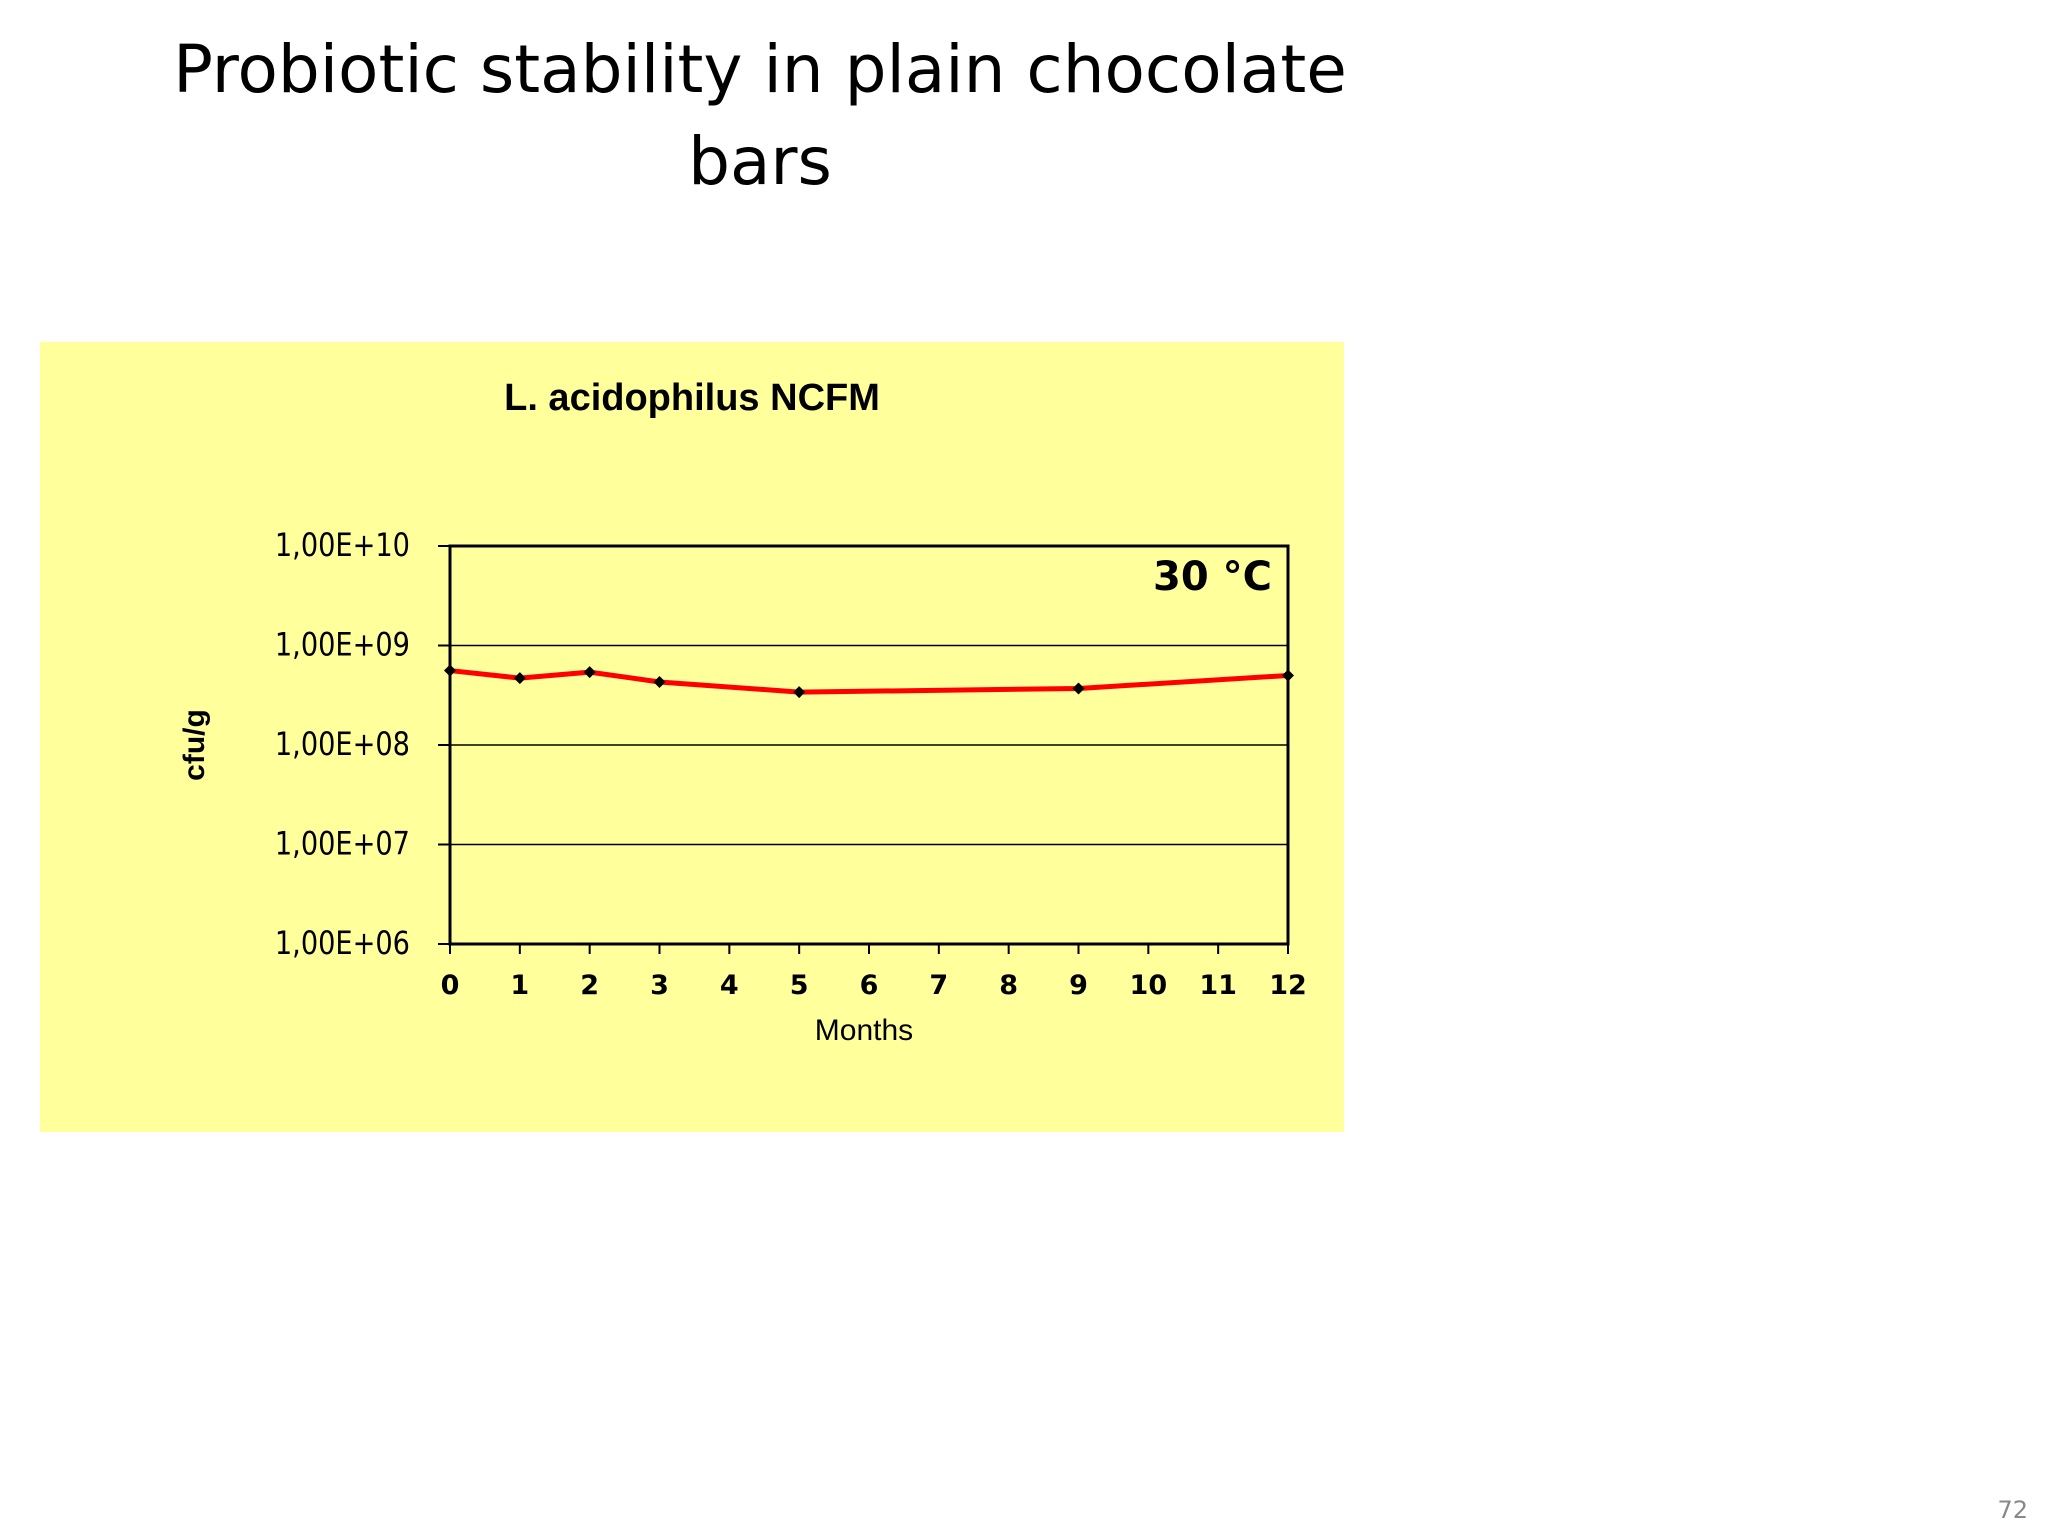 The image size is (2048, 1536). Describe the element at coordinates (869, 985) in the screenshot. I see `x-tick-label: 6` at that location.